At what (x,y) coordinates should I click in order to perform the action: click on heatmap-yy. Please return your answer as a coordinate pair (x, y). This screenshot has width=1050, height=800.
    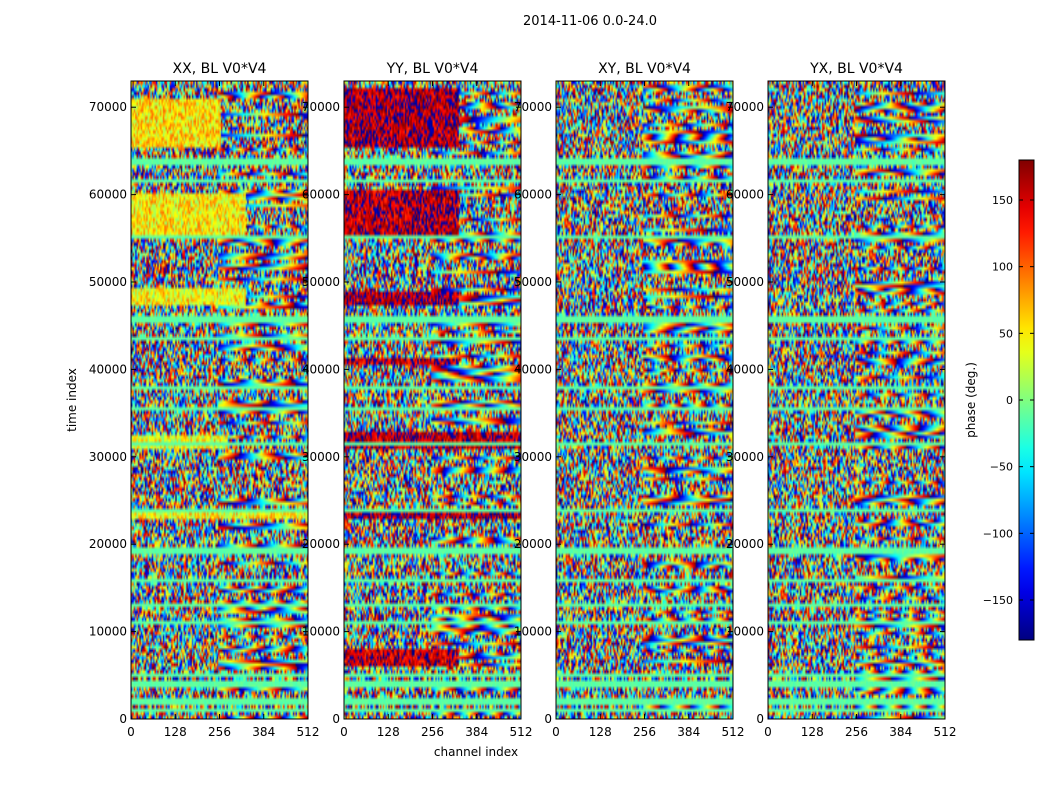
    Looking at the image, I should click on (432, 400).